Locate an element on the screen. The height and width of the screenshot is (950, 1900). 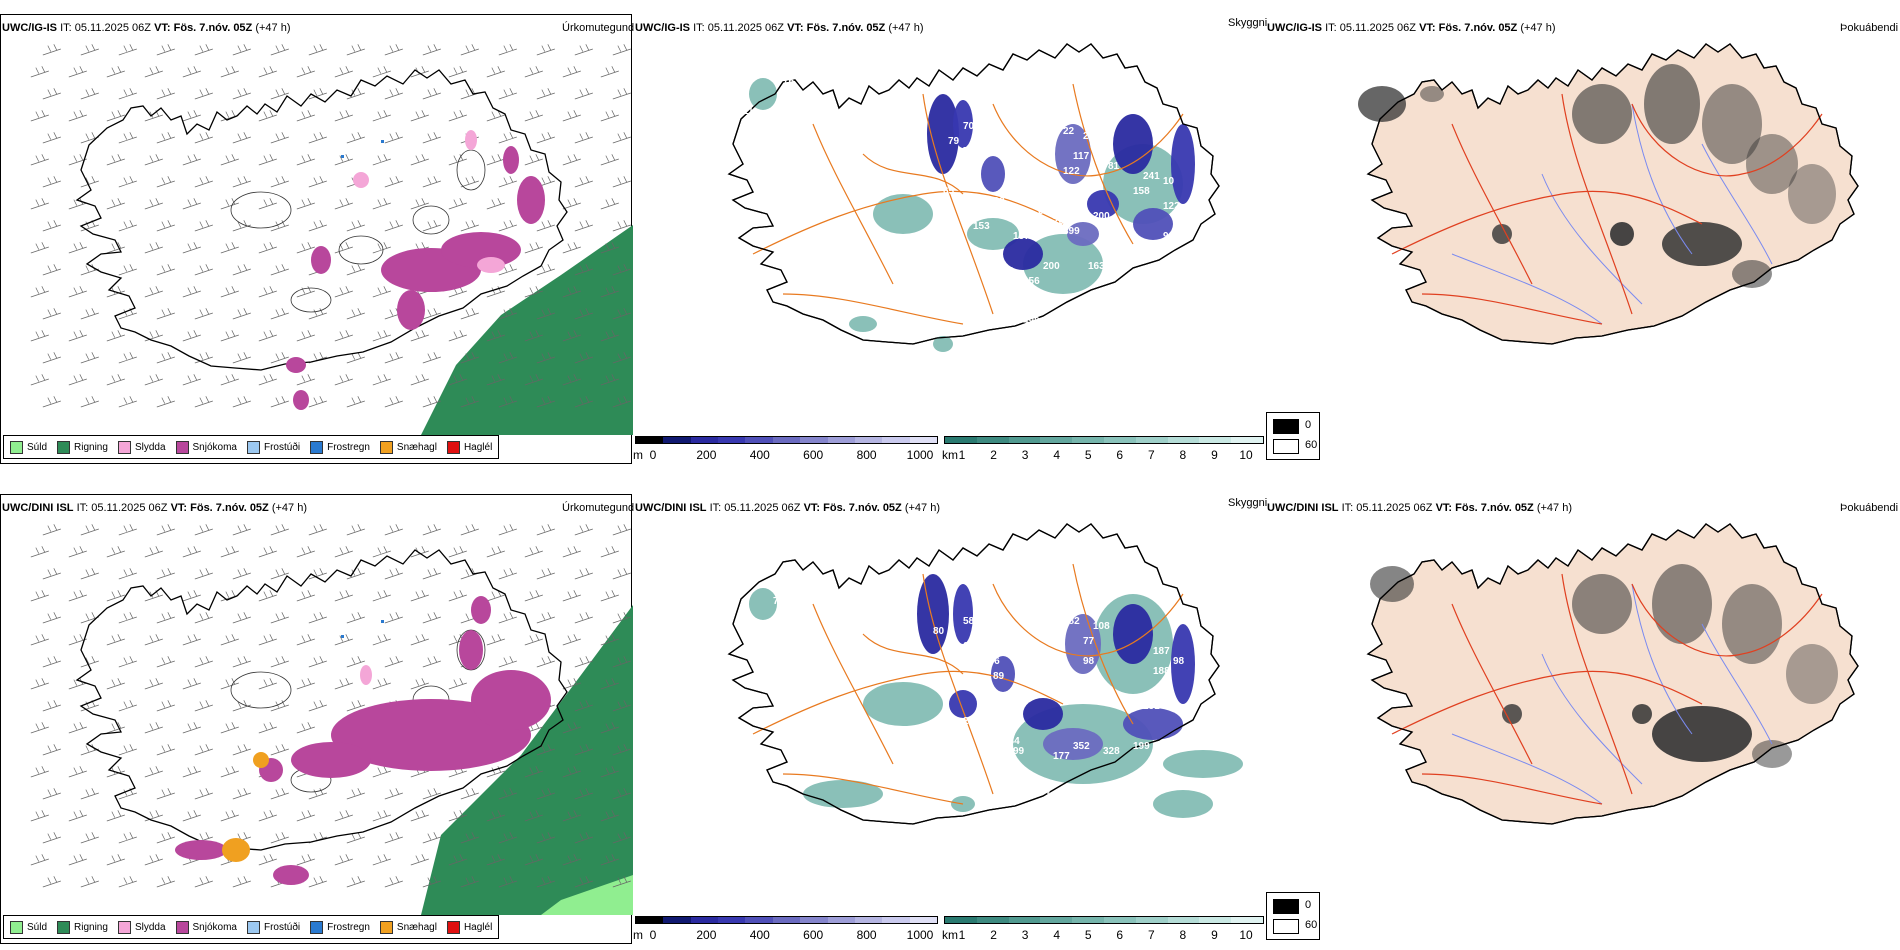
ceiling-value-label: 158 is located at coordinates (1141, 191).